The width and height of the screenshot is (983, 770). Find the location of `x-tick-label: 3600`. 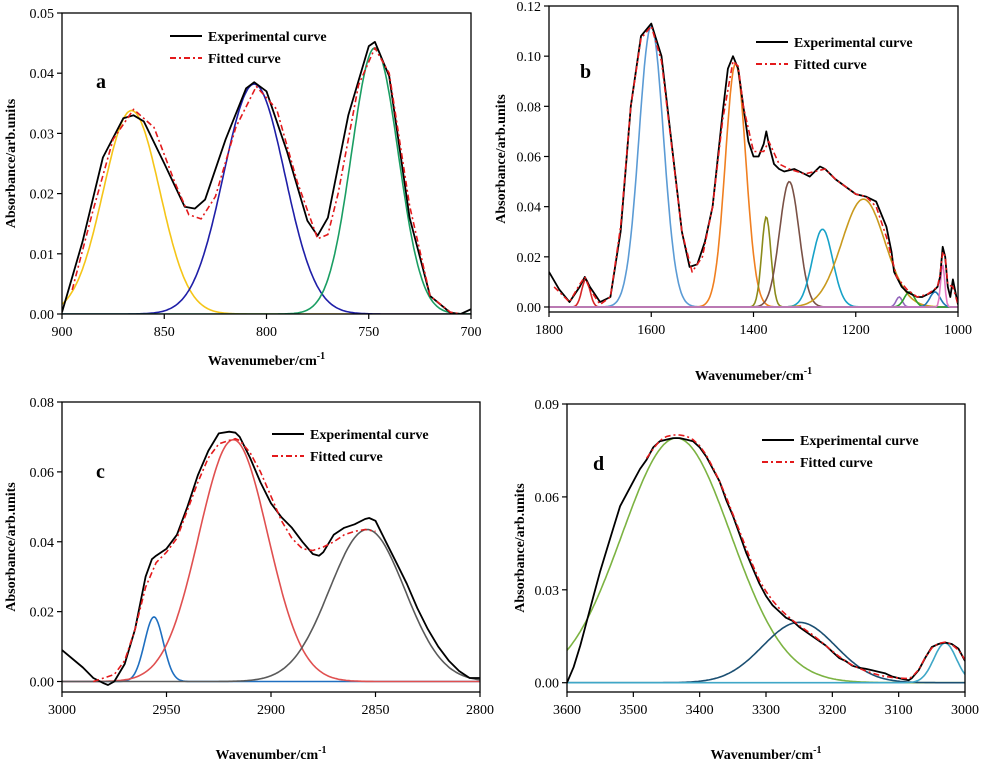

x-tick-label: 3600 is located at coordinates (567, 710).